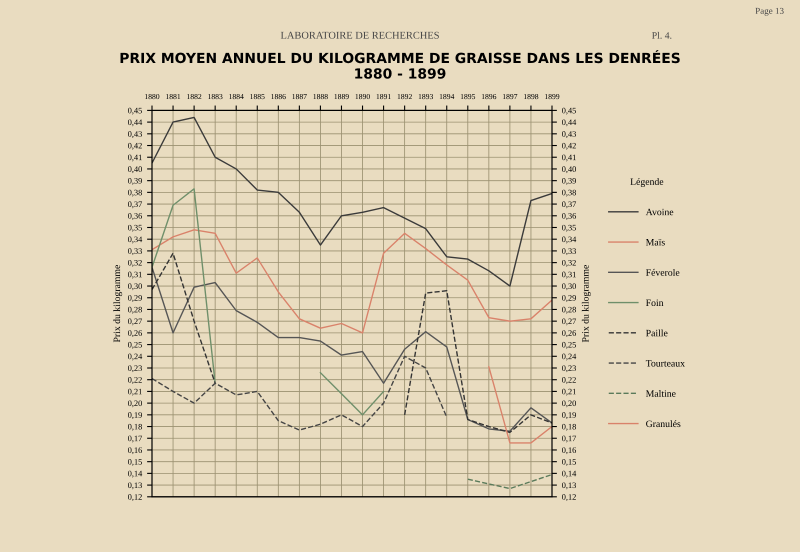  I want to click on y-tick-label: 0,31, so click(135, 275).